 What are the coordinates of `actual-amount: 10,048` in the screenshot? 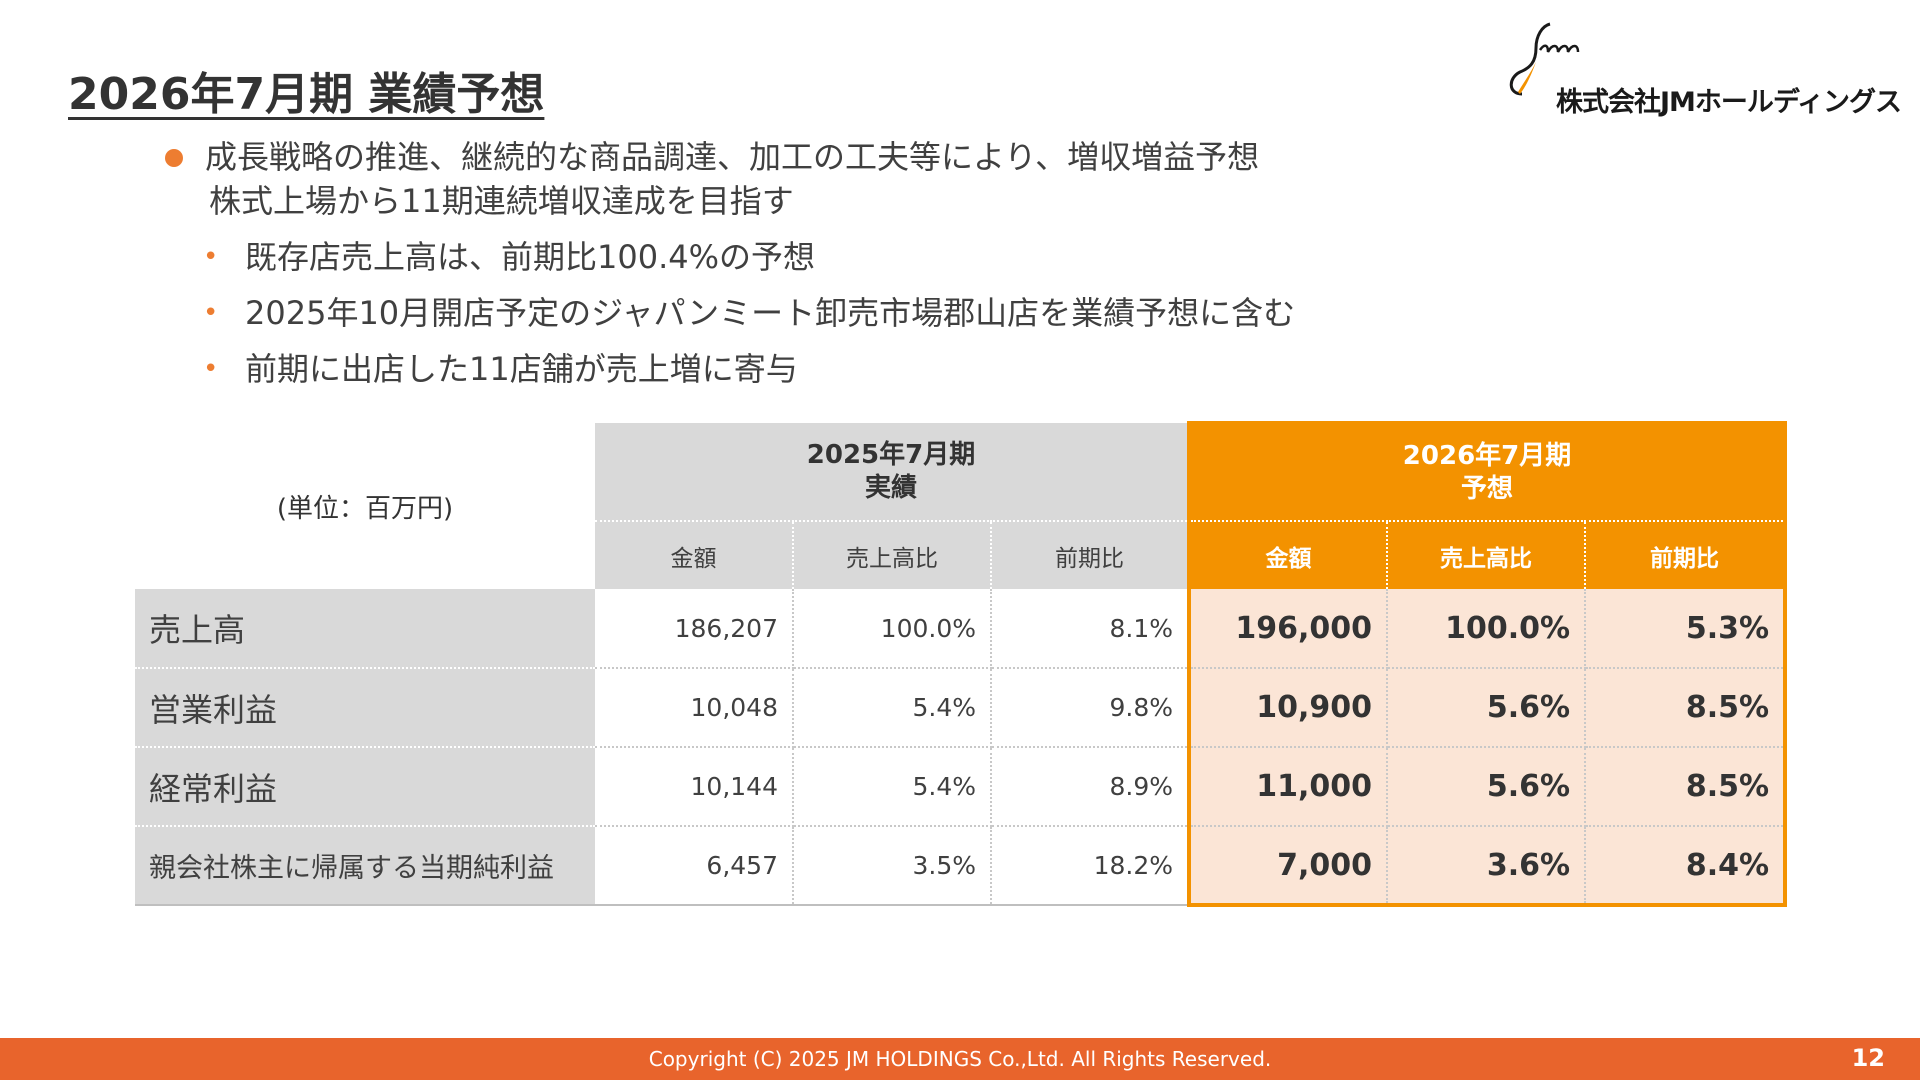 It's located at (694, 708).